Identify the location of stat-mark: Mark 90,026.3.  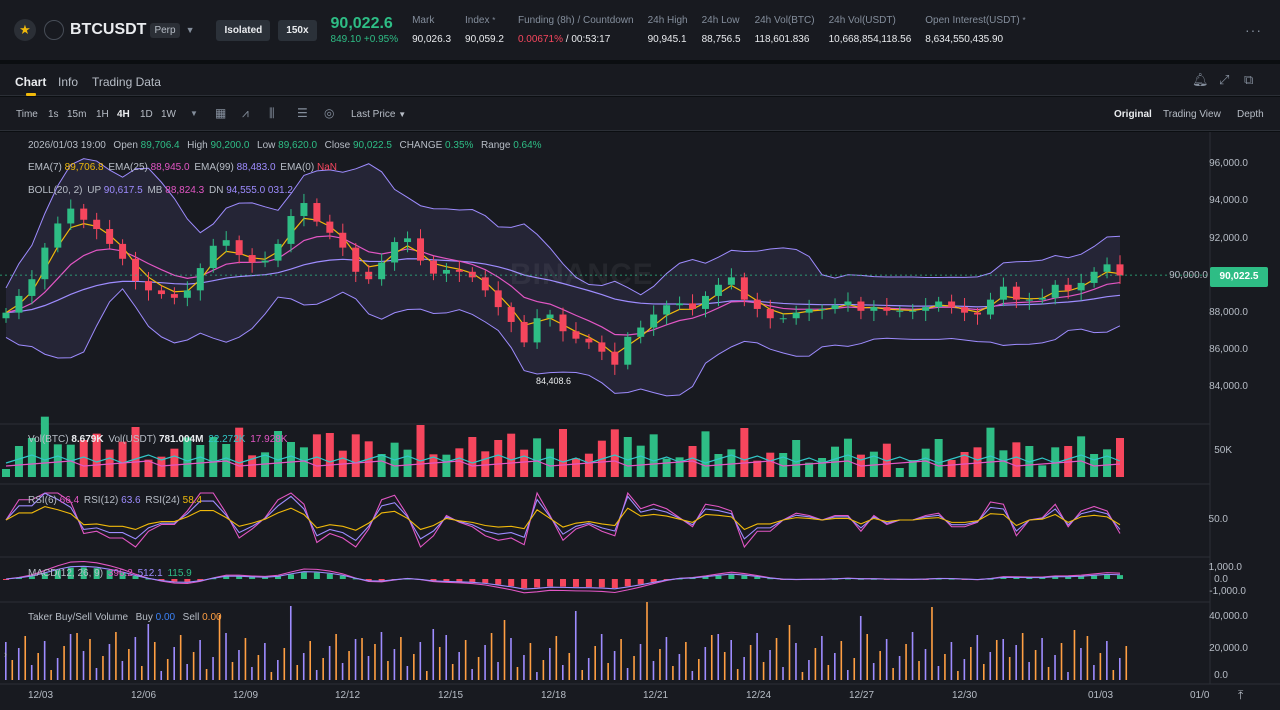
(431, 30).